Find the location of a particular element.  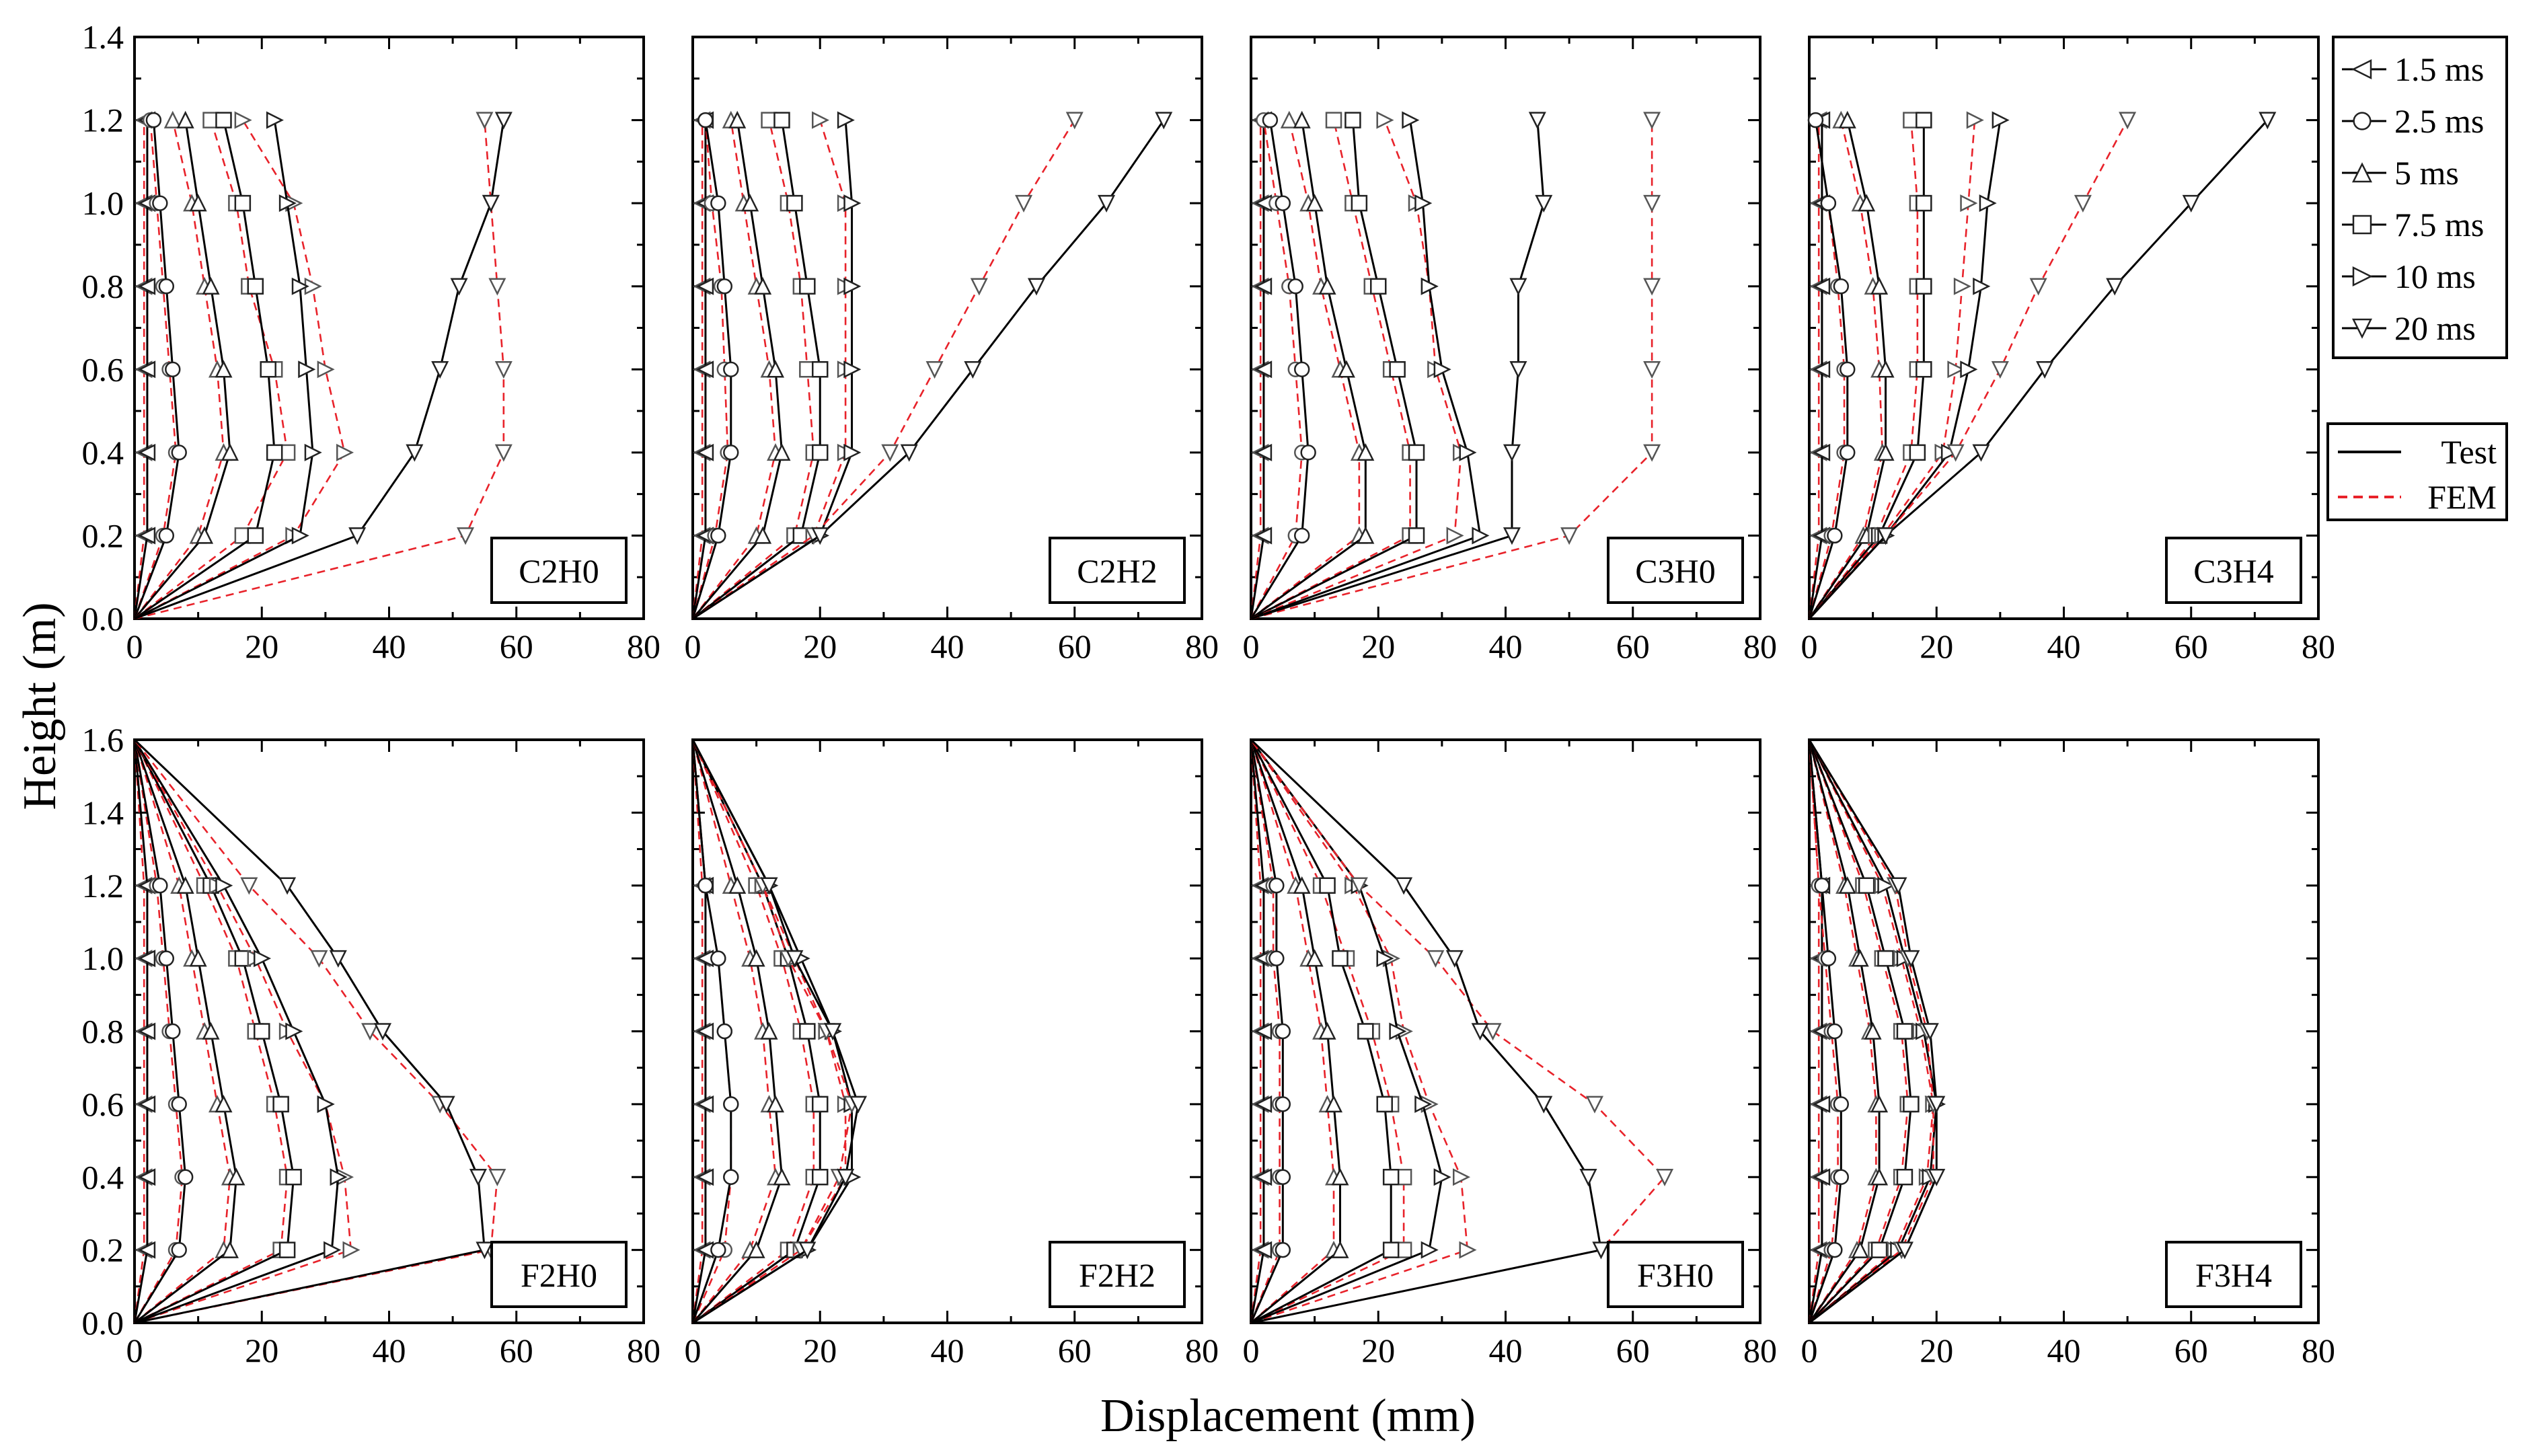

panel-label: C2H2 is located at coordinates (1117, 571).